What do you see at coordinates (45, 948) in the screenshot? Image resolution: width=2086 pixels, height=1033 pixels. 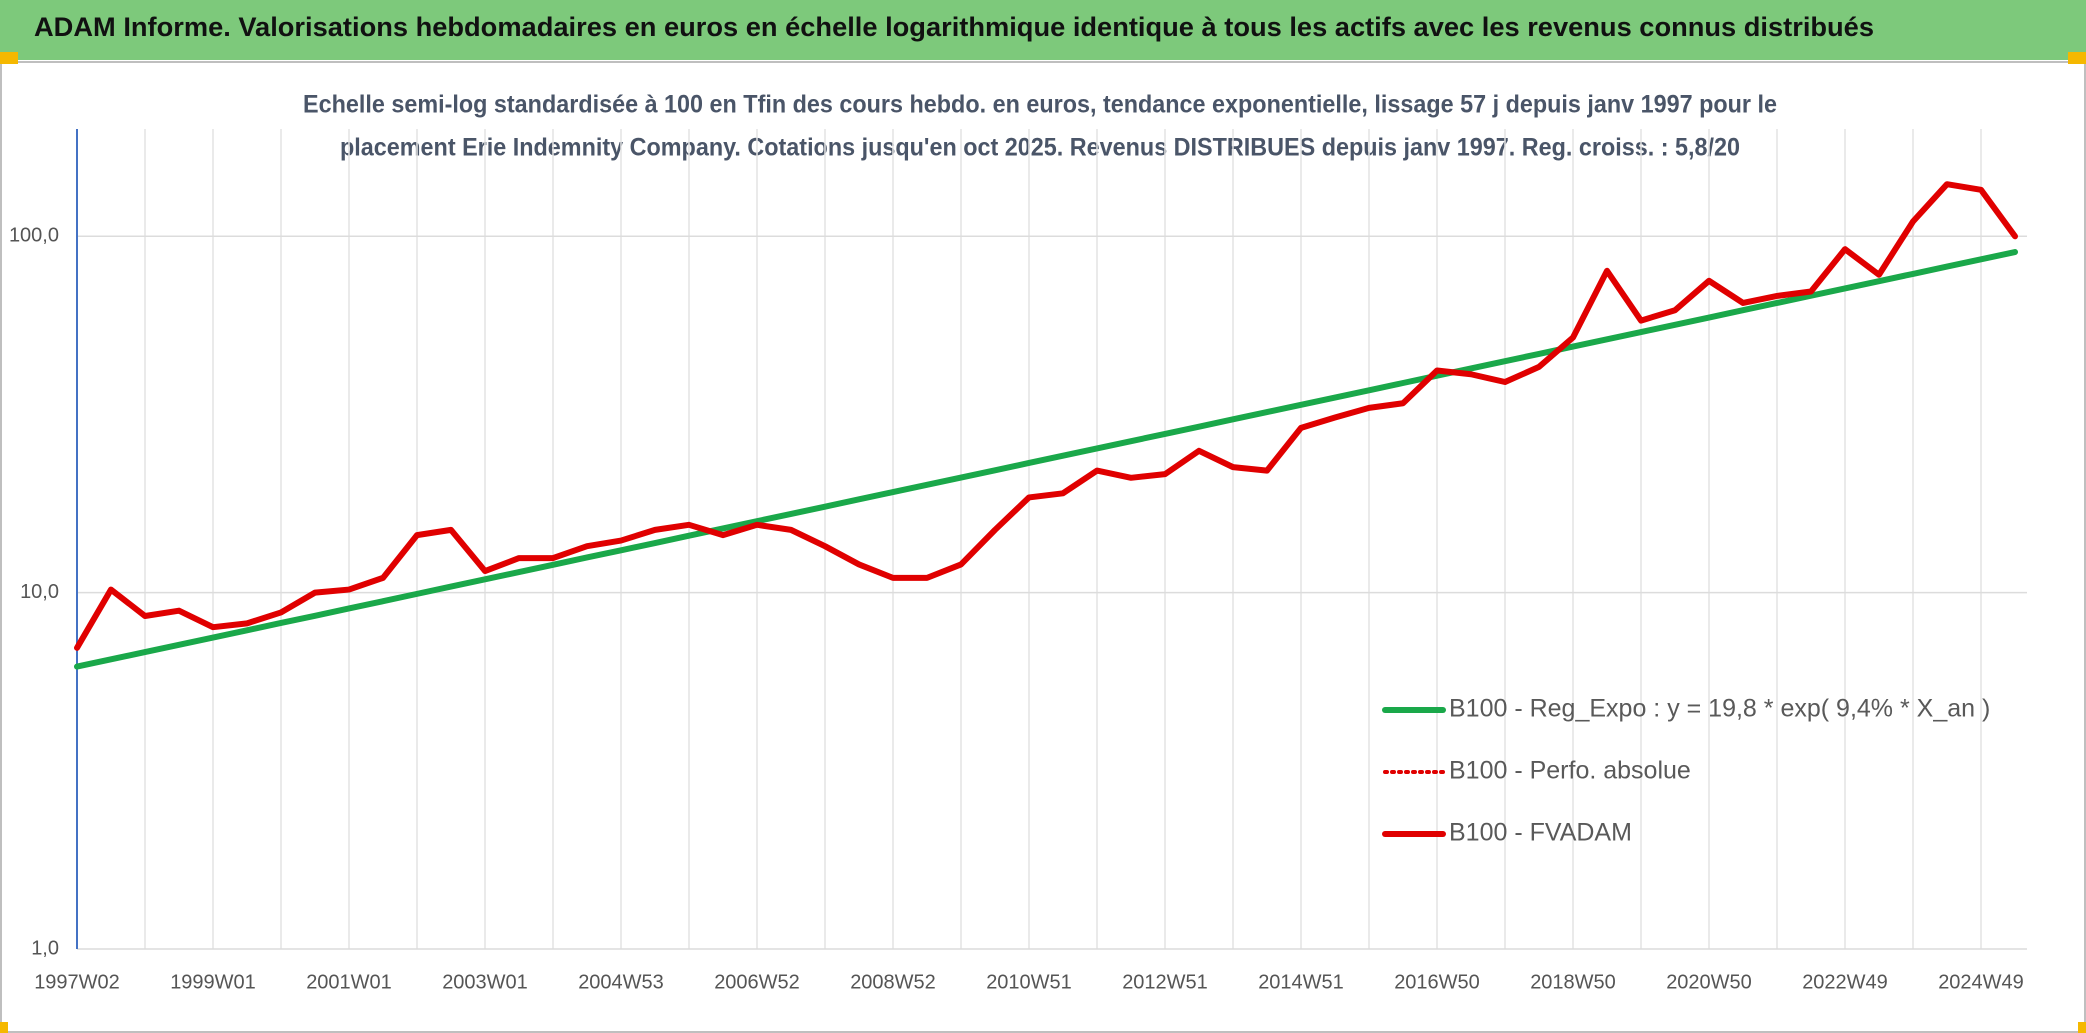 I see `y-tick-label: 1,0` at bounding box center [45, 948].